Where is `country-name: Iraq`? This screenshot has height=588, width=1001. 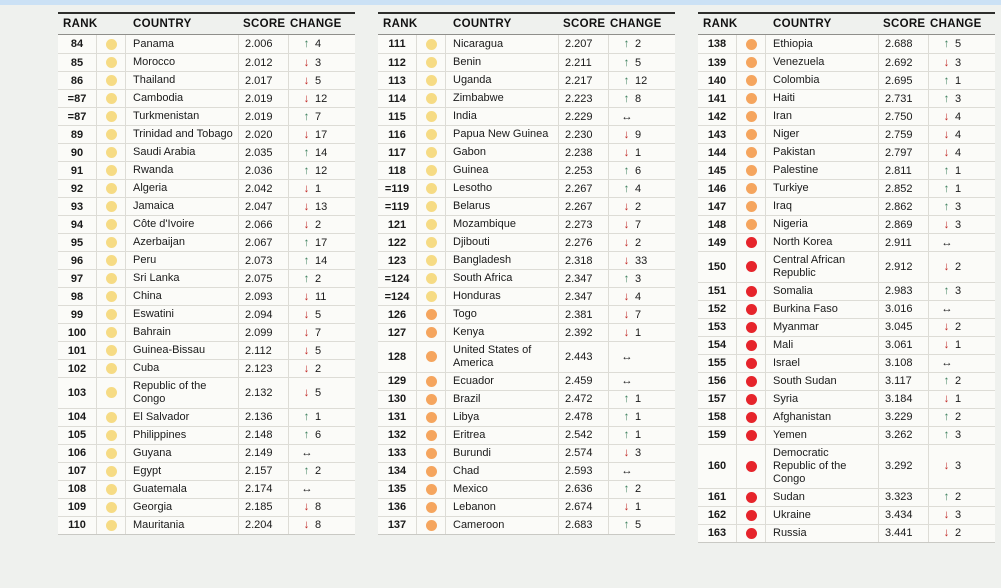
country-name: Iraq is located at coordinates (782, 206).